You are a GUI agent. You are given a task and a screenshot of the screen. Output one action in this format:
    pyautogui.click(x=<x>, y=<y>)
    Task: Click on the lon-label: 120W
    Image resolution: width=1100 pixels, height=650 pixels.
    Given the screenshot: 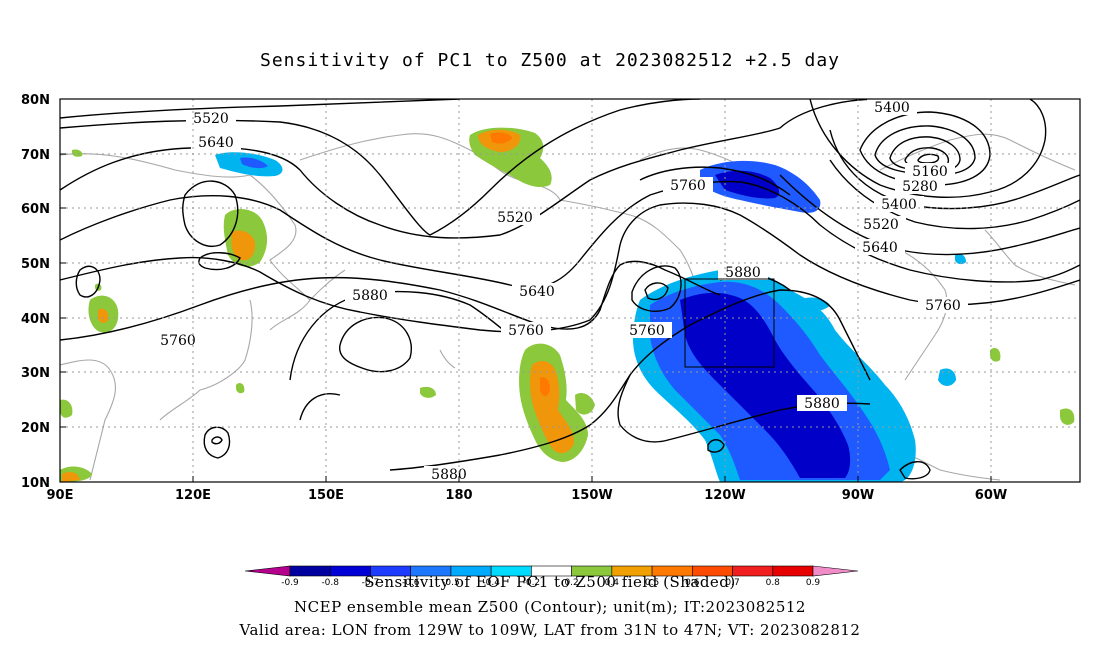 What is the action you would take?
    pyautogui.click(x=724, y=495)
    